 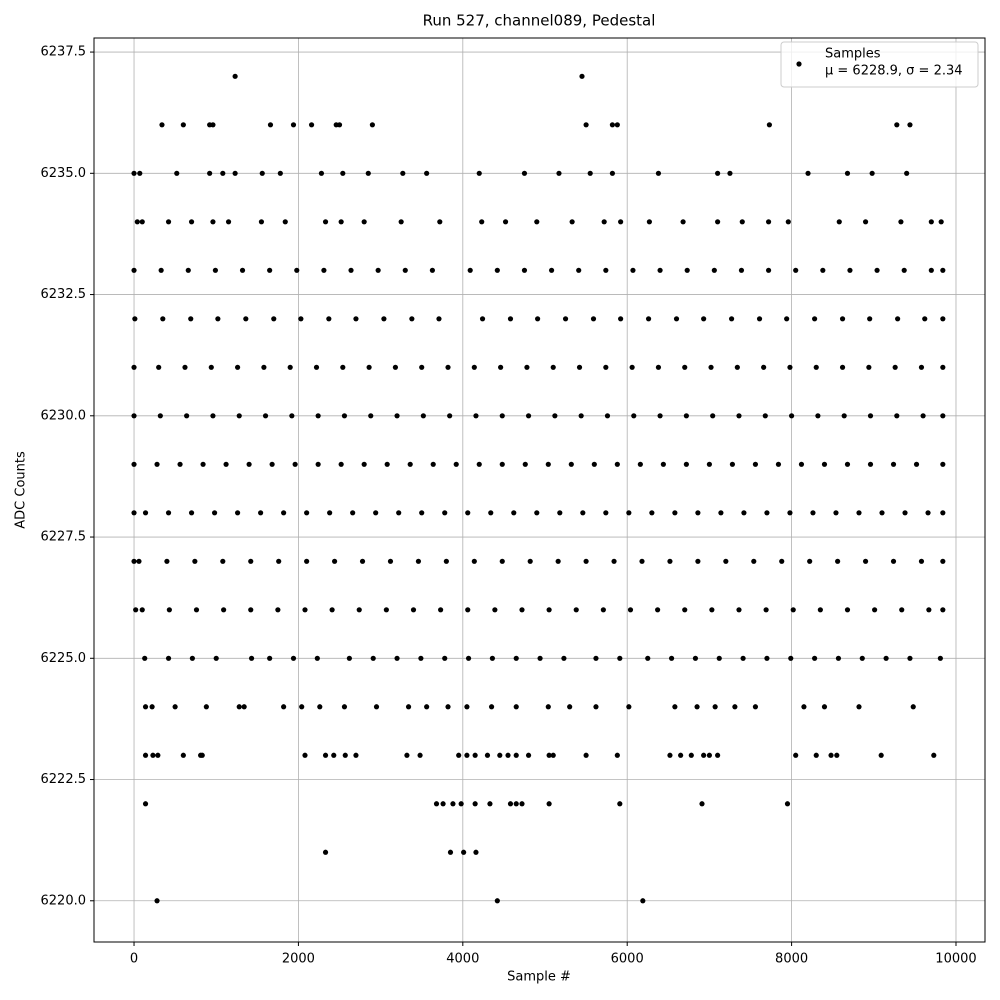 I want to click on legend-label: Samples, so click(x=853, y=54).